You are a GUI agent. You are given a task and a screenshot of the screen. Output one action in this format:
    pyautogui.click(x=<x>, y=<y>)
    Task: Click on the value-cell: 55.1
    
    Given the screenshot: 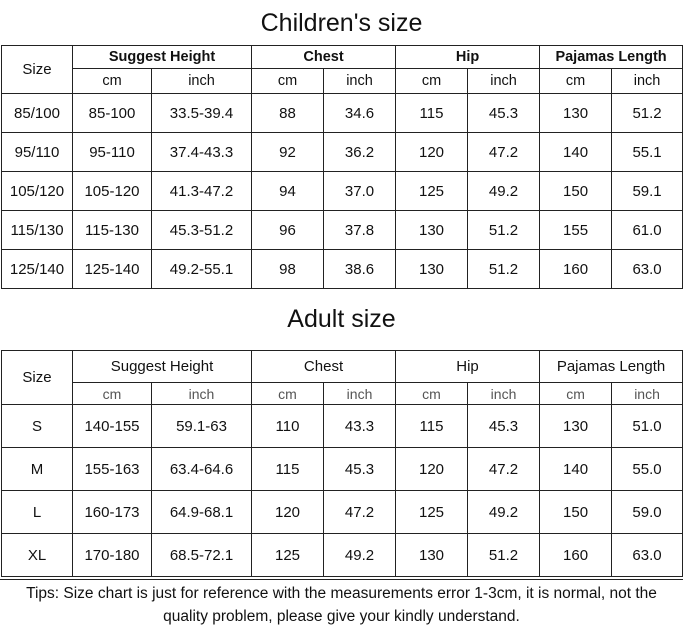 What is the action you would take?
    pyautogui.click(x=647, y=152)
    